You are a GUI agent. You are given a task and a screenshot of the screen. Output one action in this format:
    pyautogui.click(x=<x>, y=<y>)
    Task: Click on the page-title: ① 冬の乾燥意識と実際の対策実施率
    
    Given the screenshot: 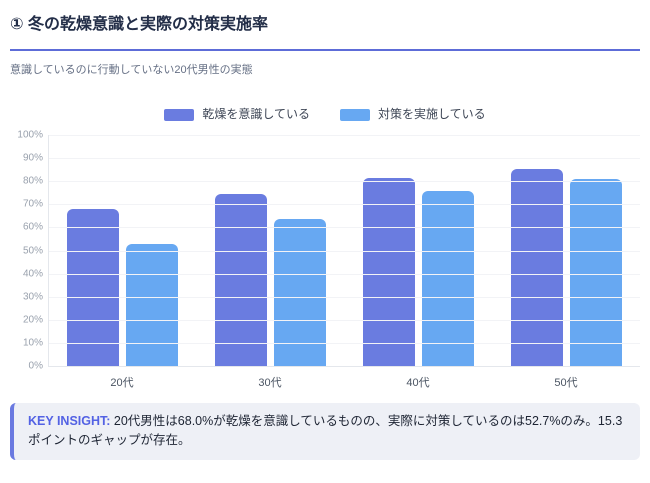 What is the action you would take?
    pyautogui.click(x=139, y=24)
    